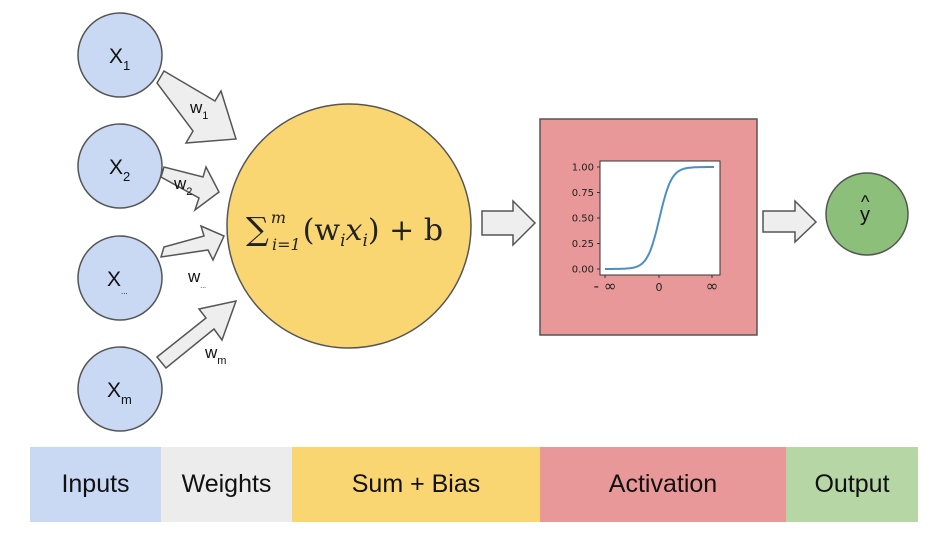  What do you see at coordinates (583, 244) in the screenshot?
I see `y-tick-label: 0.25` at bounding box center [583, 244].